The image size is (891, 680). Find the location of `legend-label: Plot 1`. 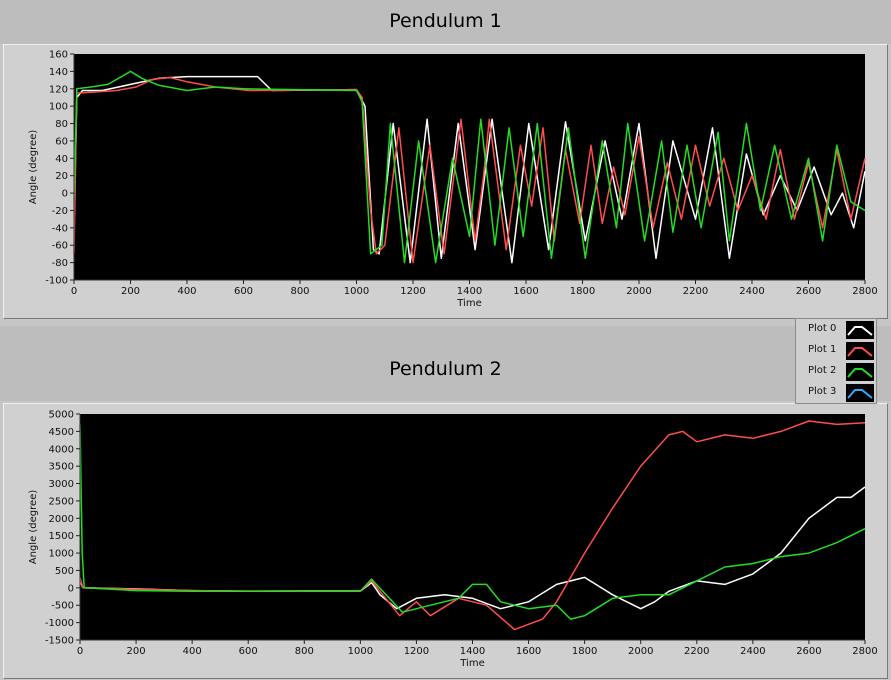

legend-label: Plot 1 is located at coordinates (822, 349).